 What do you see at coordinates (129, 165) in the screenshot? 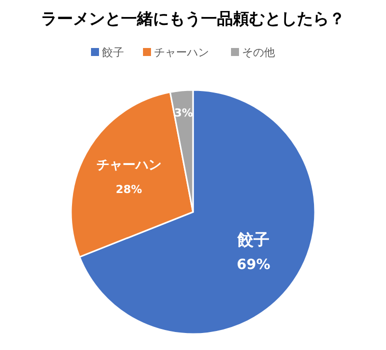
I see `slice-label: チャーハン` at bounding box center [129, 165].